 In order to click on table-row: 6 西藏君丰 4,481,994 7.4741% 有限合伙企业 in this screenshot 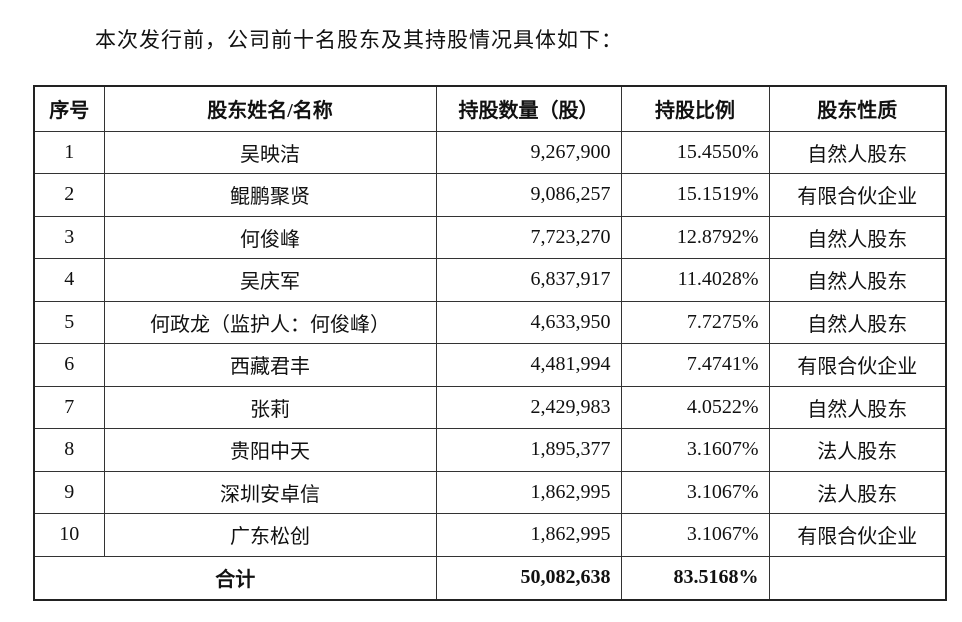, I will do `click(490, 365)`.